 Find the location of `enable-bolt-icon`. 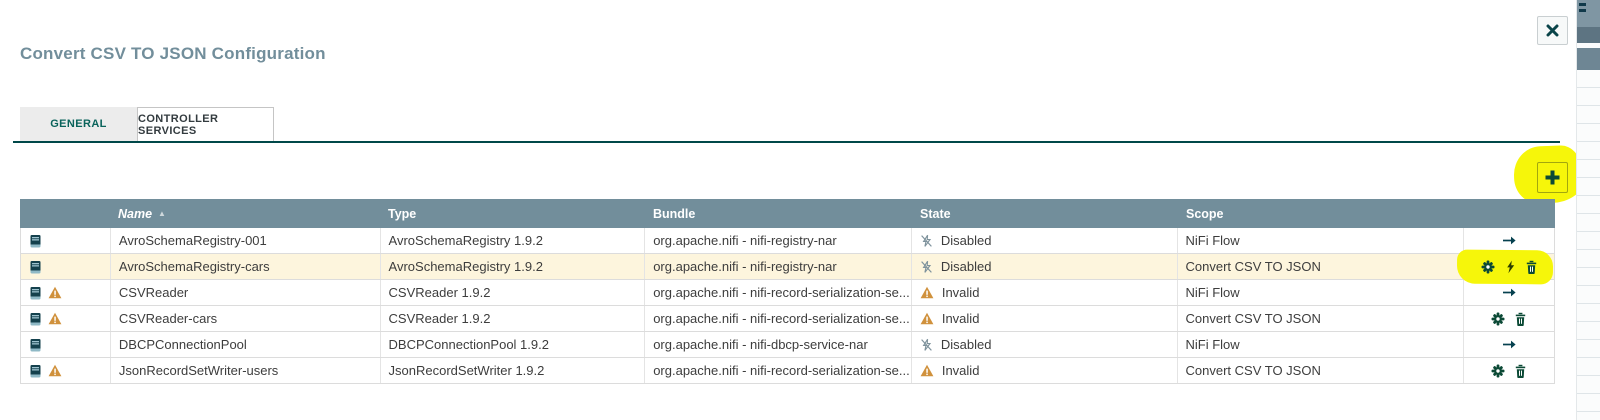

enable-bolt-icon is located at coordinates (1510, 267).